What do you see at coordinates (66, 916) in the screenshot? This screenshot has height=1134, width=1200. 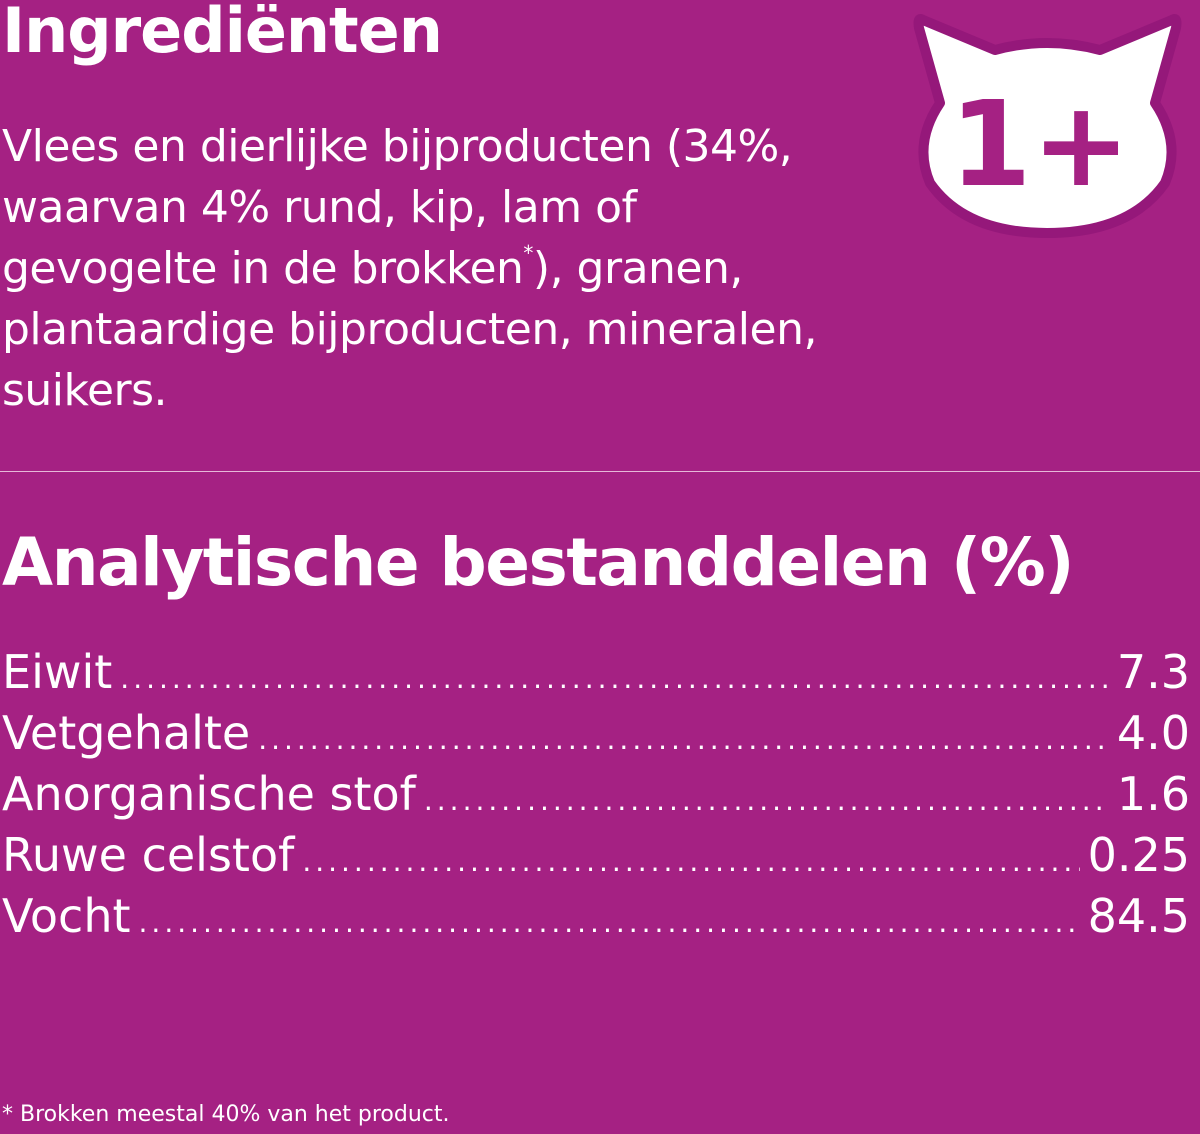 I see `row-label: Vocht` at bounding box center [66, 916].